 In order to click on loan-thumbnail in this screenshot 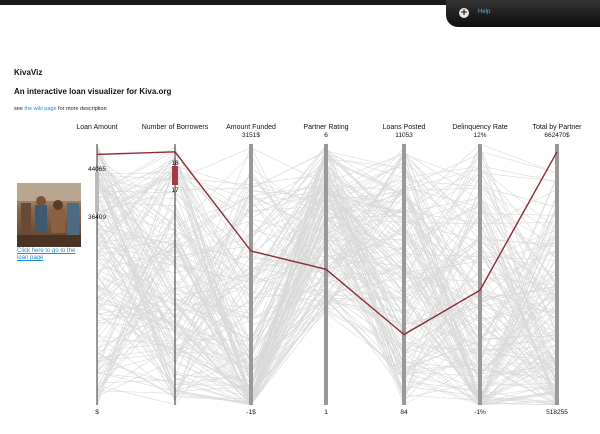, I will do `click(49, 215)`.